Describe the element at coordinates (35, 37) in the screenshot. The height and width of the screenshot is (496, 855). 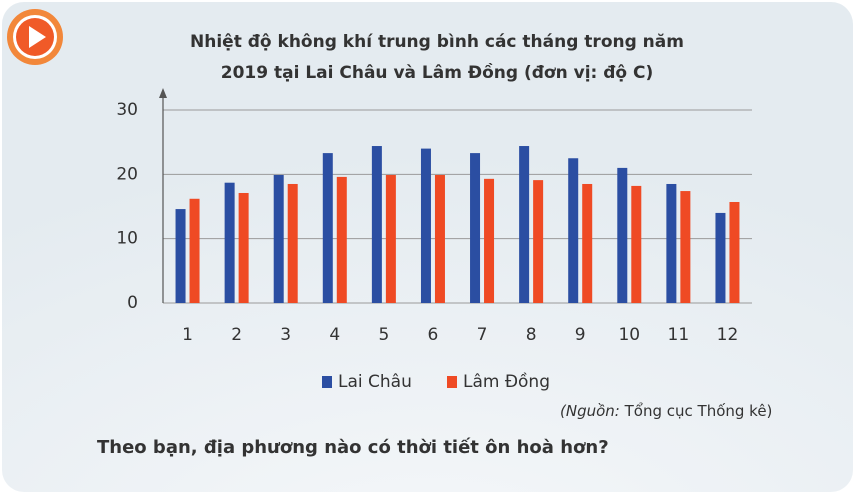
I see `play-button` at that location.